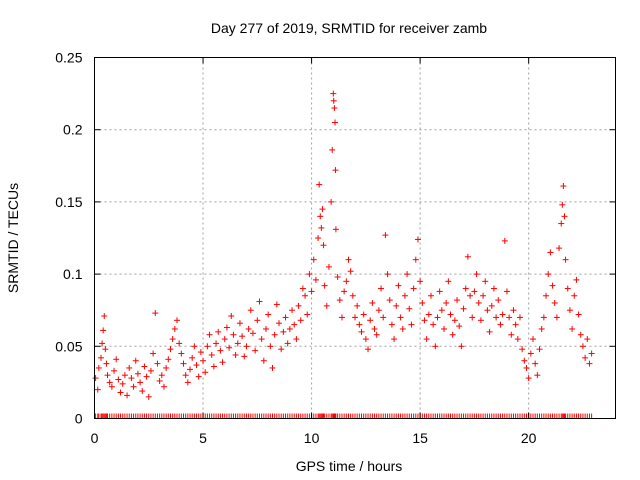 The width and height of the screenshot is (640, 480). What do you see at coordinates (68, 346) in the screenshot?
I see `y-tick-label: 0.05` at bounding box center [68, 346].